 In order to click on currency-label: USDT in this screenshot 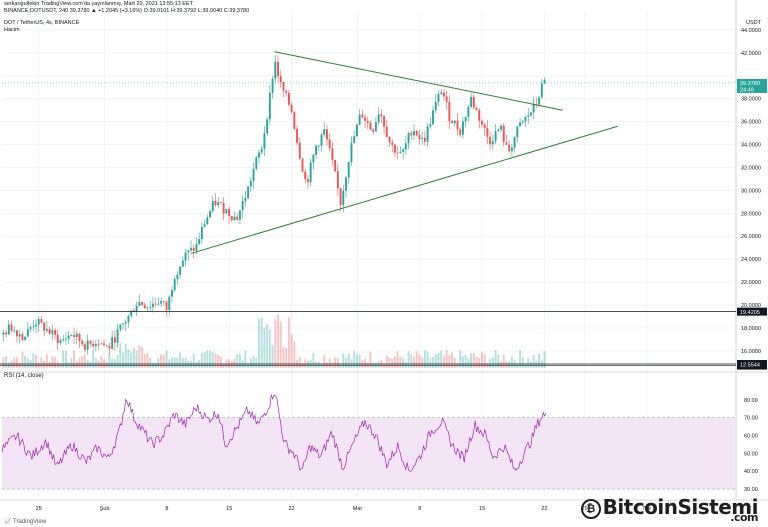, I will do `click(754, 23)`.